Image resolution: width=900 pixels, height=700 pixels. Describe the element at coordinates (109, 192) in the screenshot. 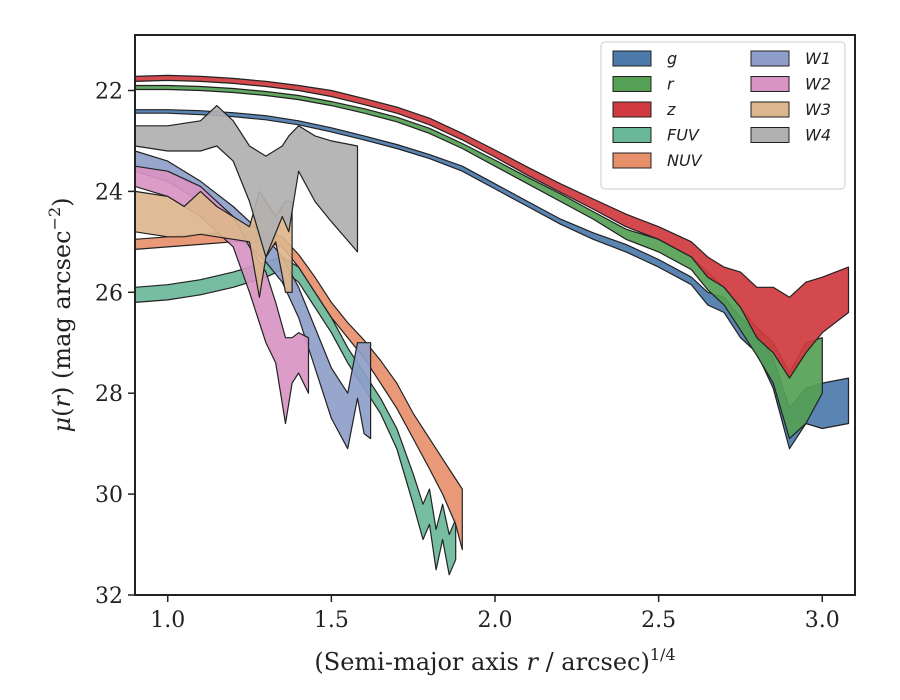

I see `y-tick-label: 24` at that location.